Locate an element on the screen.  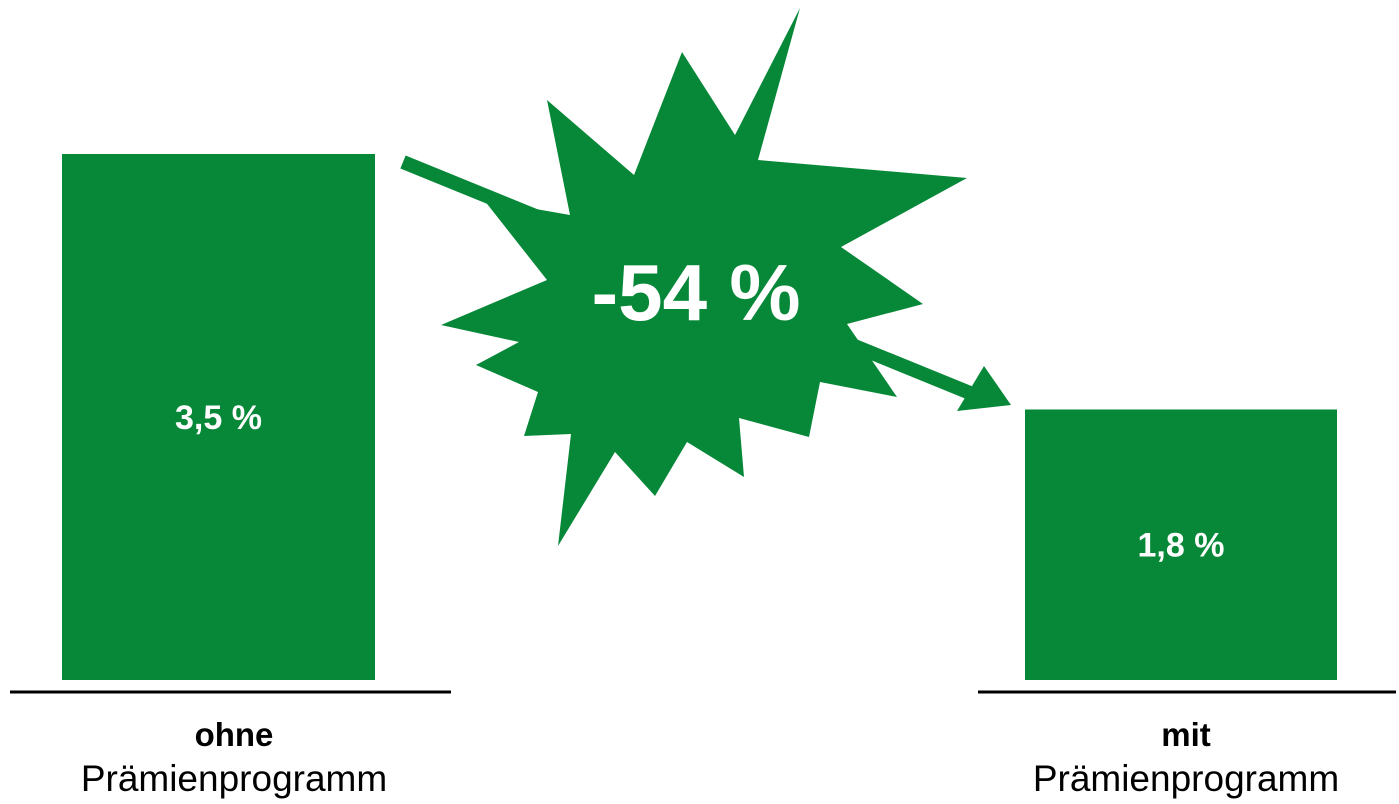
category-label-ohne: ohne is located at coordinates (234, 734).